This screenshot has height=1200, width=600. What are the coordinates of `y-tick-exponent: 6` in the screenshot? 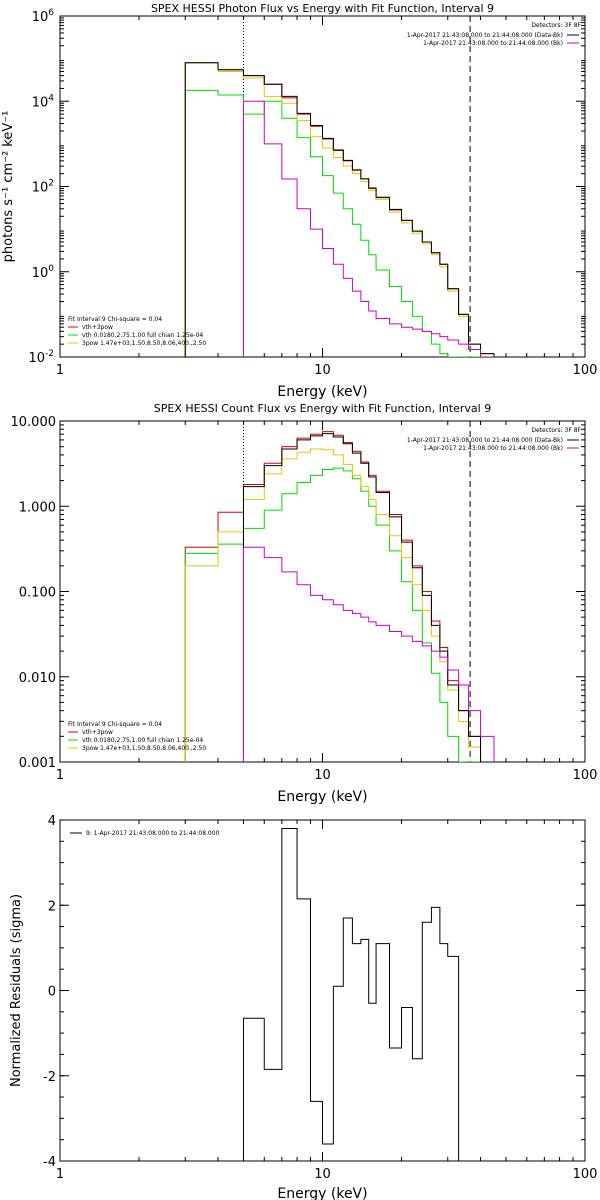 It's located at (51, 13).